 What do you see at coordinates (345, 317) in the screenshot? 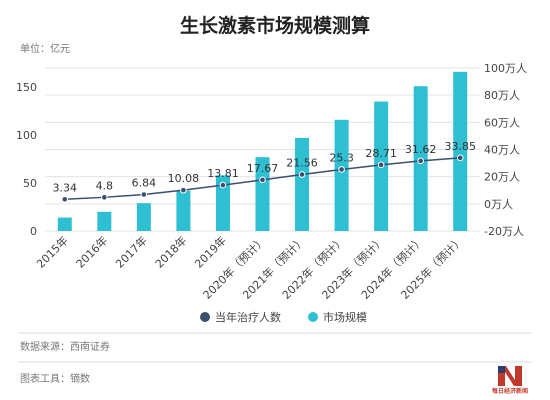
I see `legend-bar-label: 市场规模` at bounding box center [345, 317].